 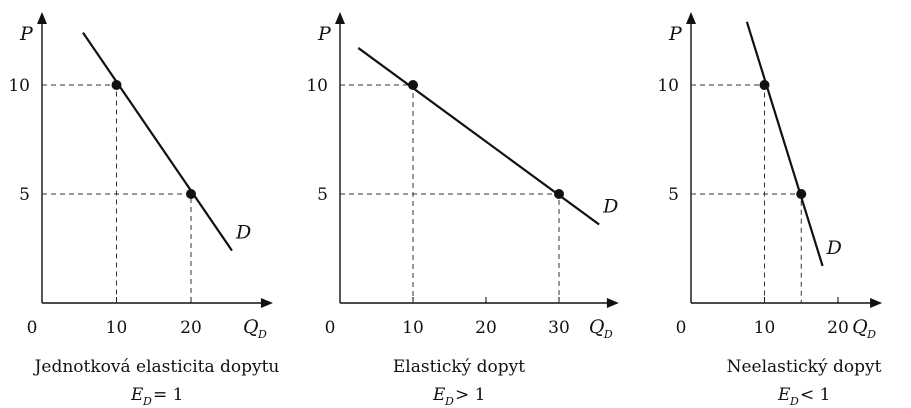 I want to click on elasticity-formula: E D = 1, so click(x=156, y=396).